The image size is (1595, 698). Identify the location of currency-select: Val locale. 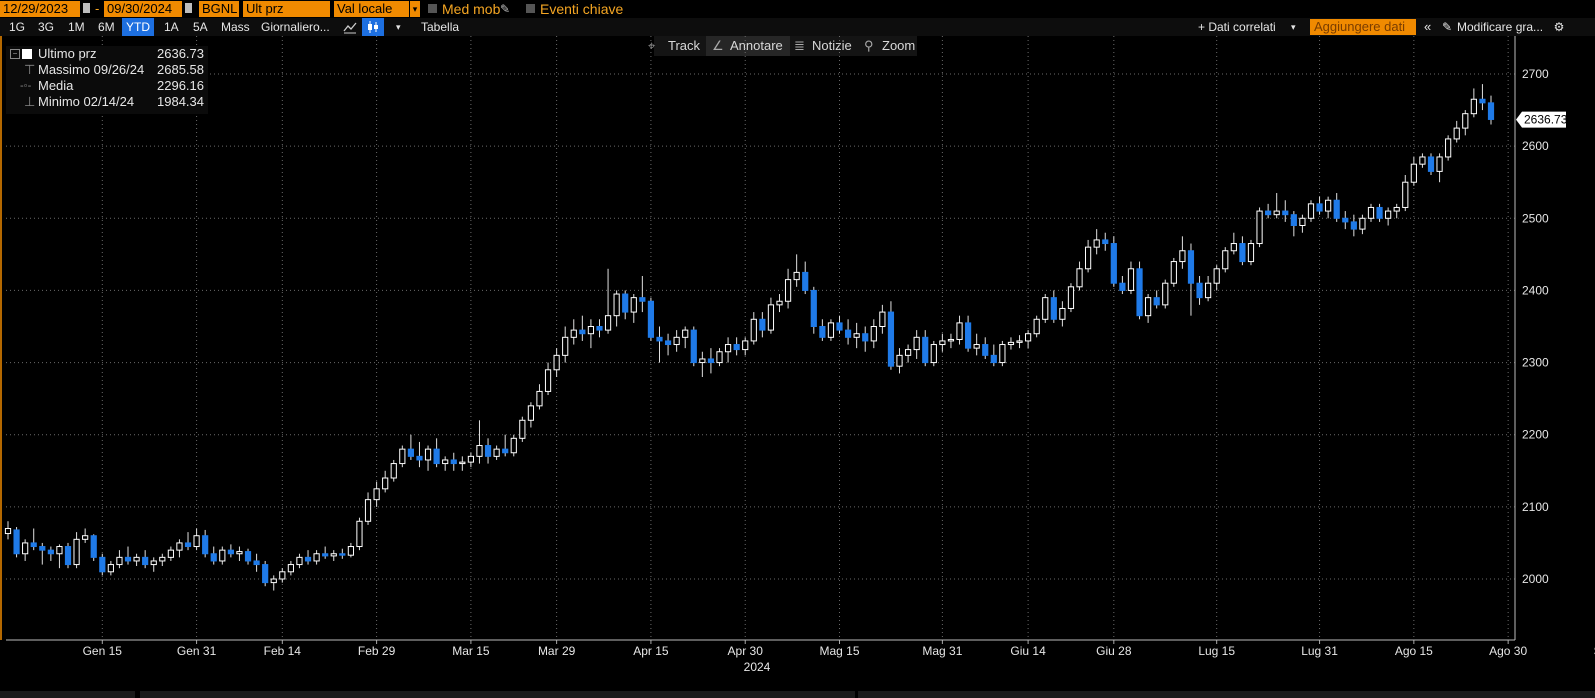
(371, 9).